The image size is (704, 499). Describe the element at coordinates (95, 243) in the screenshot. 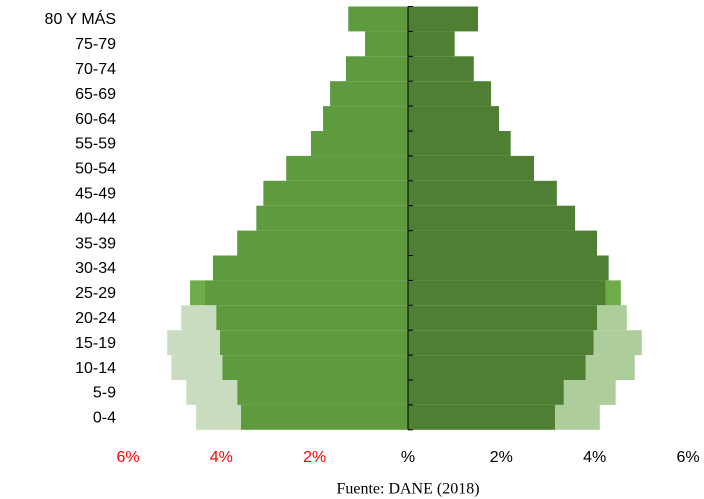

I see `y-tick-label: 35-39` at that location.